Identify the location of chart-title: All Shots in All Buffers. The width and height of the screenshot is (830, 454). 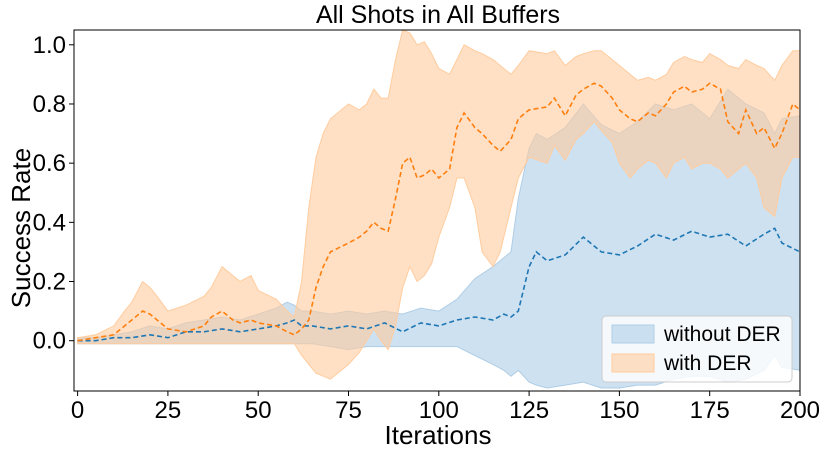
(438, 15).